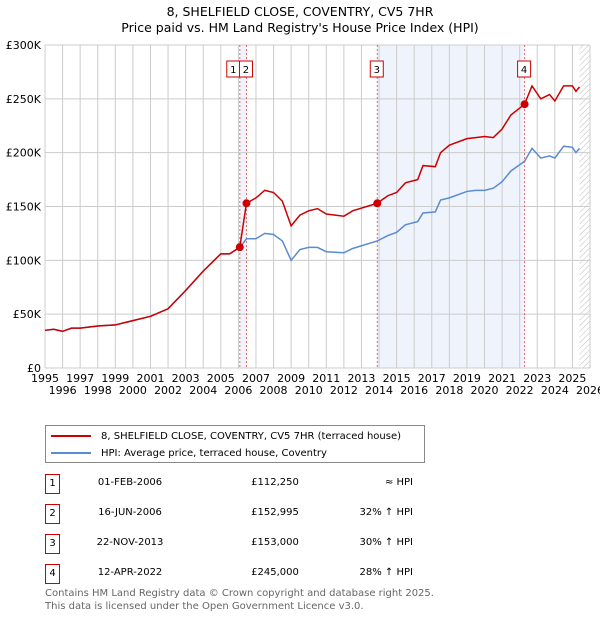  What do you see at coordinates (130, 512) in the screenshot?
I see `transaction-date: 16-JUN-2006` at bounding box center [130, 512].